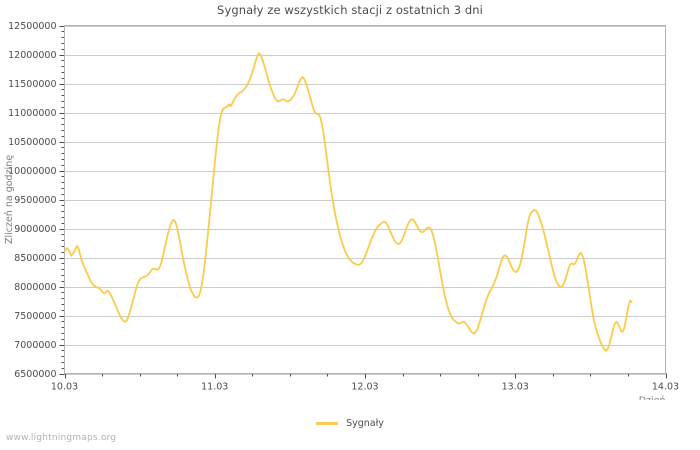  Describe the element at coordinates (35, 345) in the screenshot. I see `y-axis-tick-label: 7000000` at that location.